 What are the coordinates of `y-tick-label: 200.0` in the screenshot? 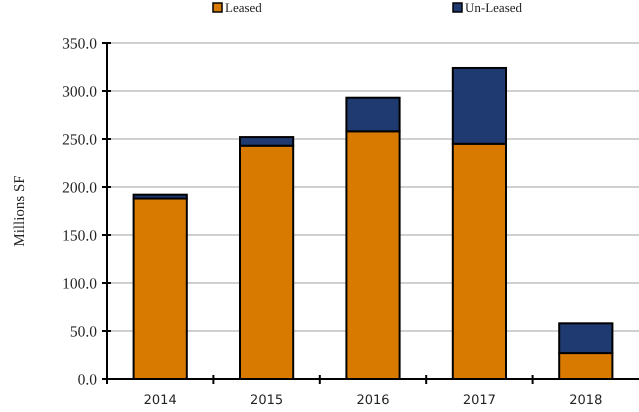 It's located at (80, 187).